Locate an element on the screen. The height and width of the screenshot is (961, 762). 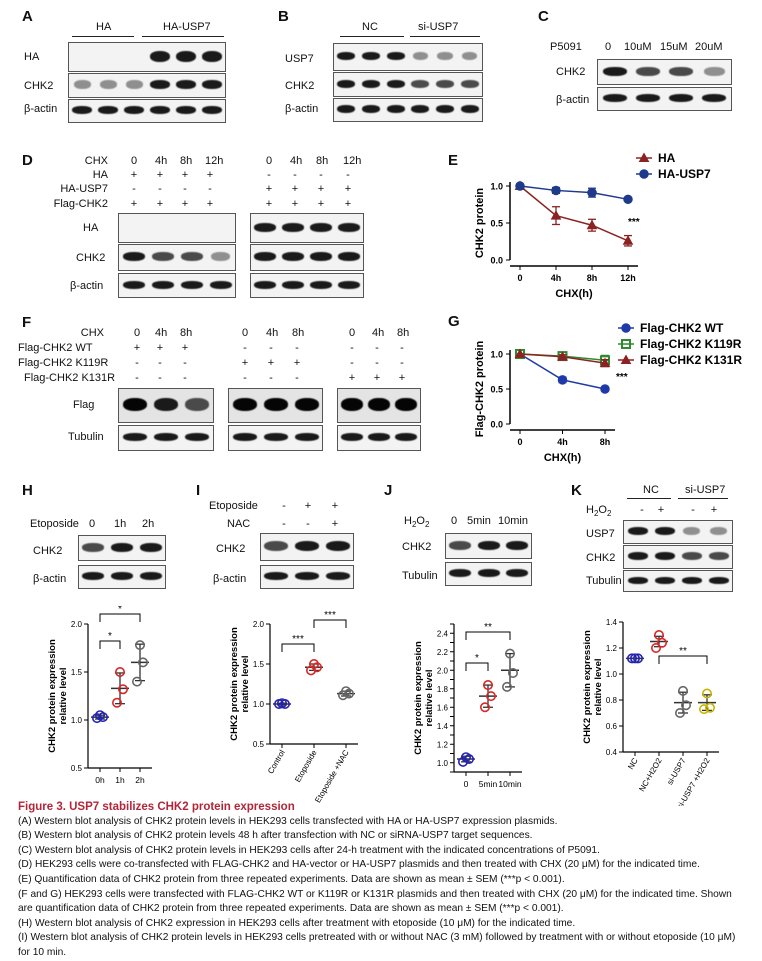
x-tick-label: 10min is located at coordinates (509, 784).